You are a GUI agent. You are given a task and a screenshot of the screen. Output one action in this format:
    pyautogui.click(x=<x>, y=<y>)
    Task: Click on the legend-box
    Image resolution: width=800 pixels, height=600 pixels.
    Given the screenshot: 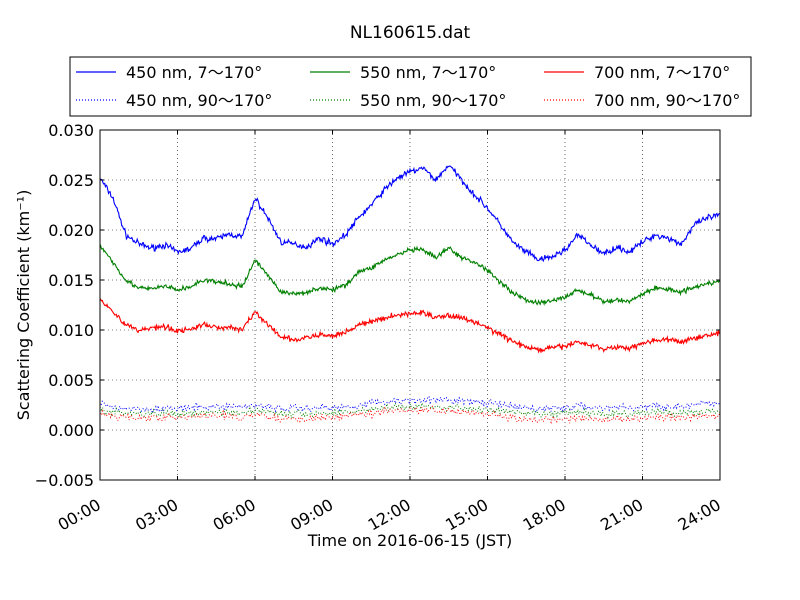 What is the action you would take?
    pyautogui.click(x=410, y=86)
    